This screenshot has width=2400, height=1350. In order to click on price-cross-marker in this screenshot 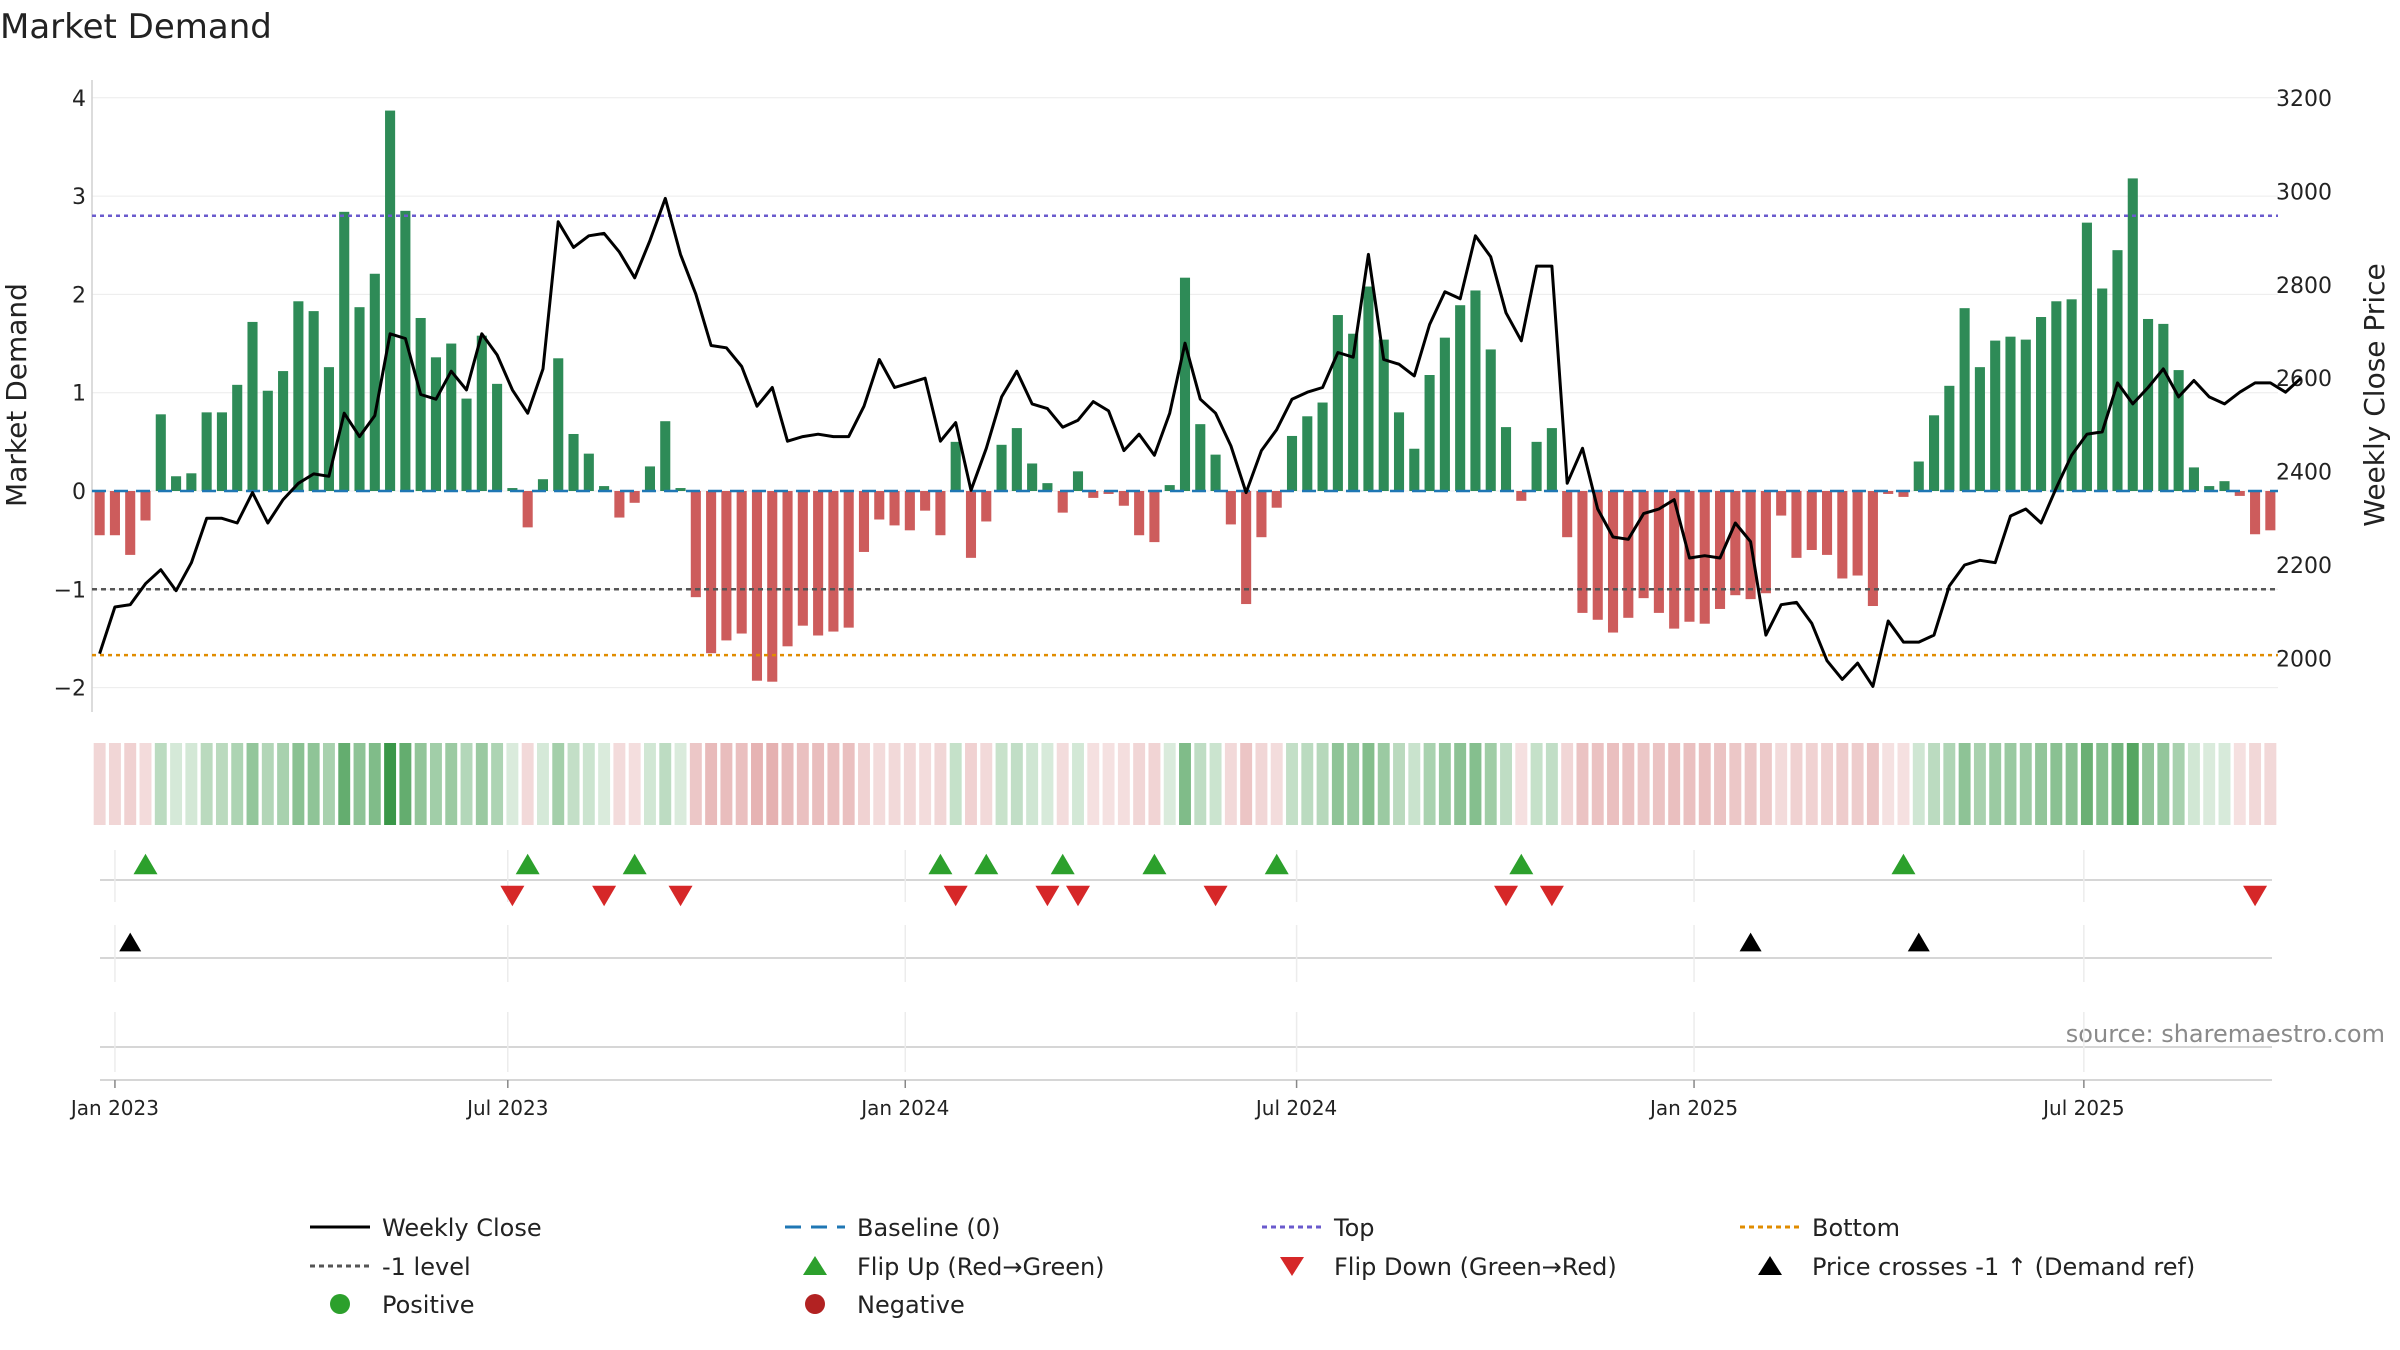, I will do `click(1750, 942)`.